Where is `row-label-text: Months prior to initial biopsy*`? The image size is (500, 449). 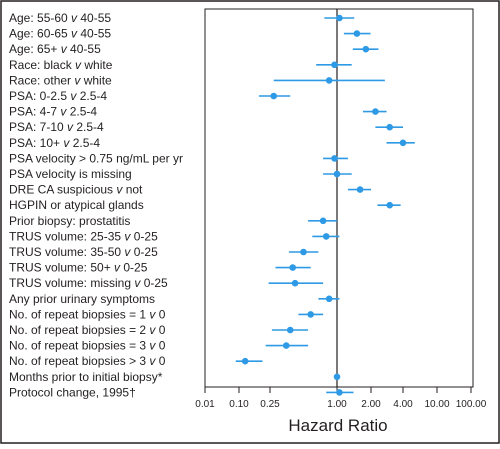
row-label-text: Months prior to initial biopsy* is located at coordinates (86, 377).